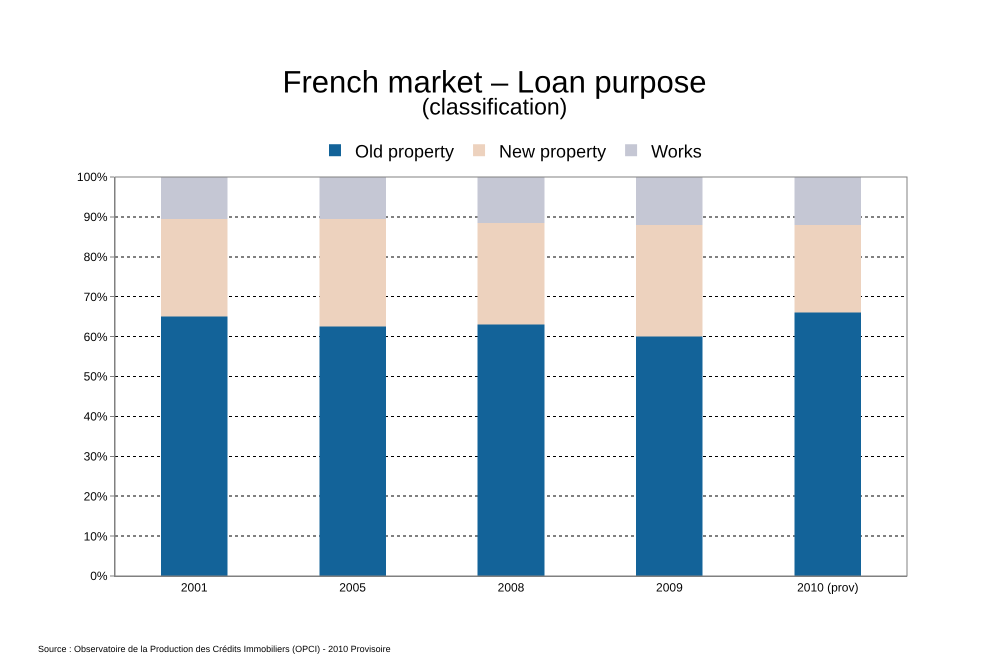  Describe the element at coordinates (96, 536) in the screenshot. I see `y-tick-label: 10%` at that location.